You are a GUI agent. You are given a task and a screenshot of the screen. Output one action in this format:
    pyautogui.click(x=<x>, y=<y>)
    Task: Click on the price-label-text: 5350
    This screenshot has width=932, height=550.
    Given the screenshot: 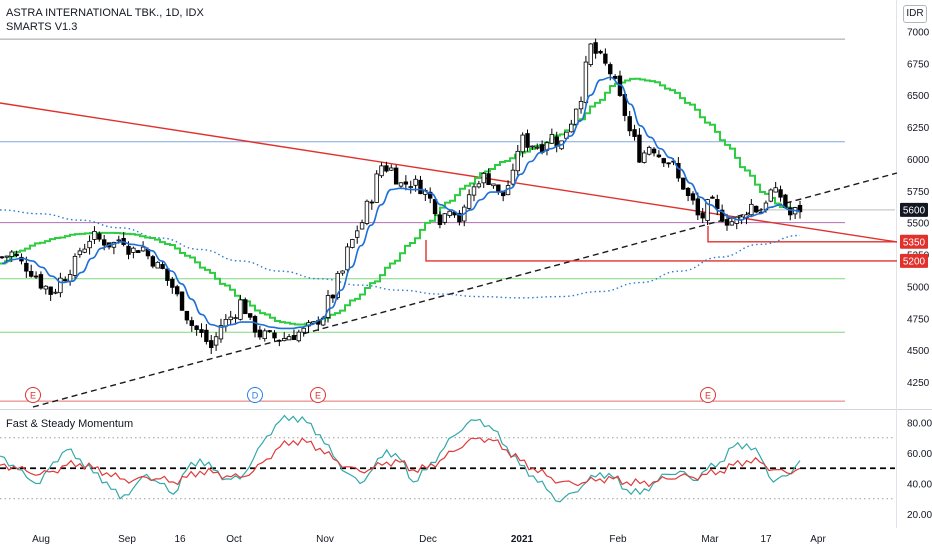 What is the action you would take?
    pyautogui.click(x=914, y=242)
    